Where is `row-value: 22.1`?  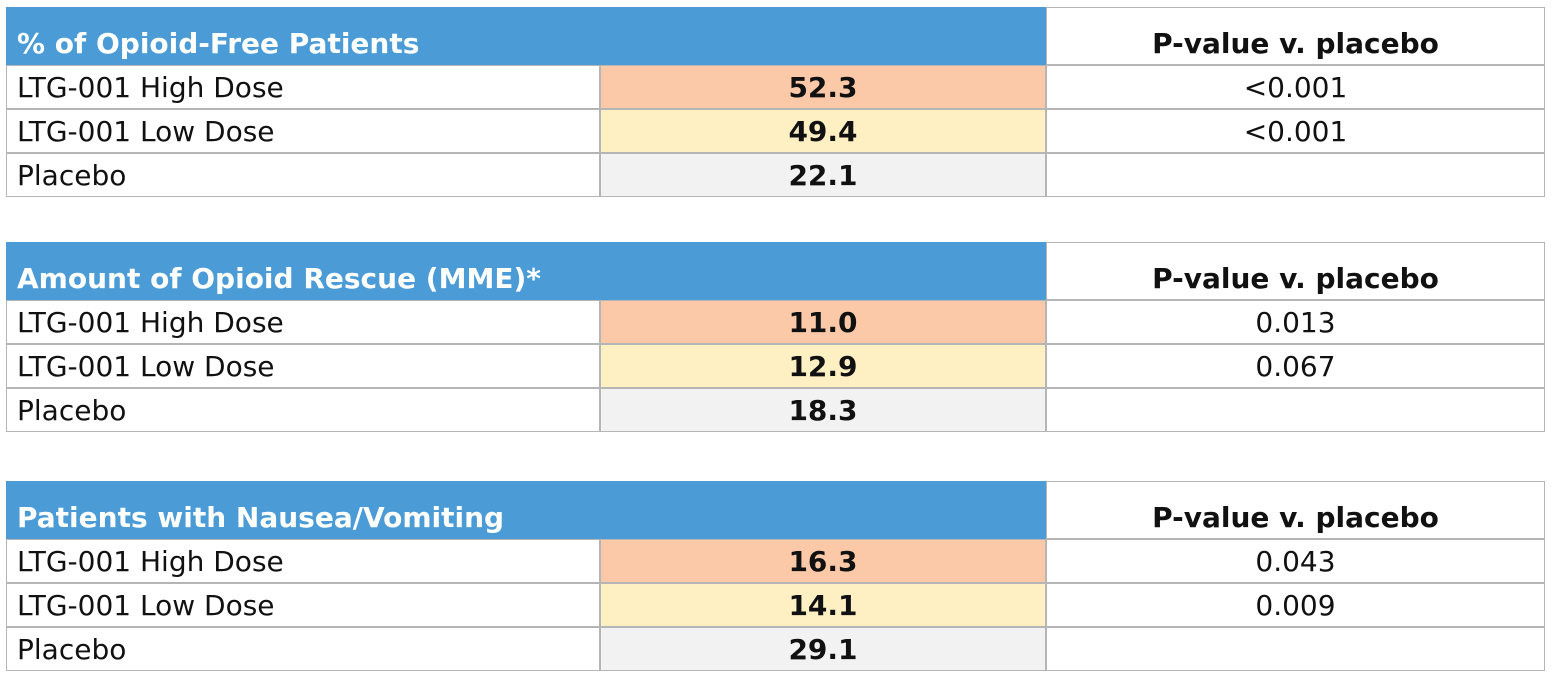 row-value: 22.1 is located at coordinates (823, 175).